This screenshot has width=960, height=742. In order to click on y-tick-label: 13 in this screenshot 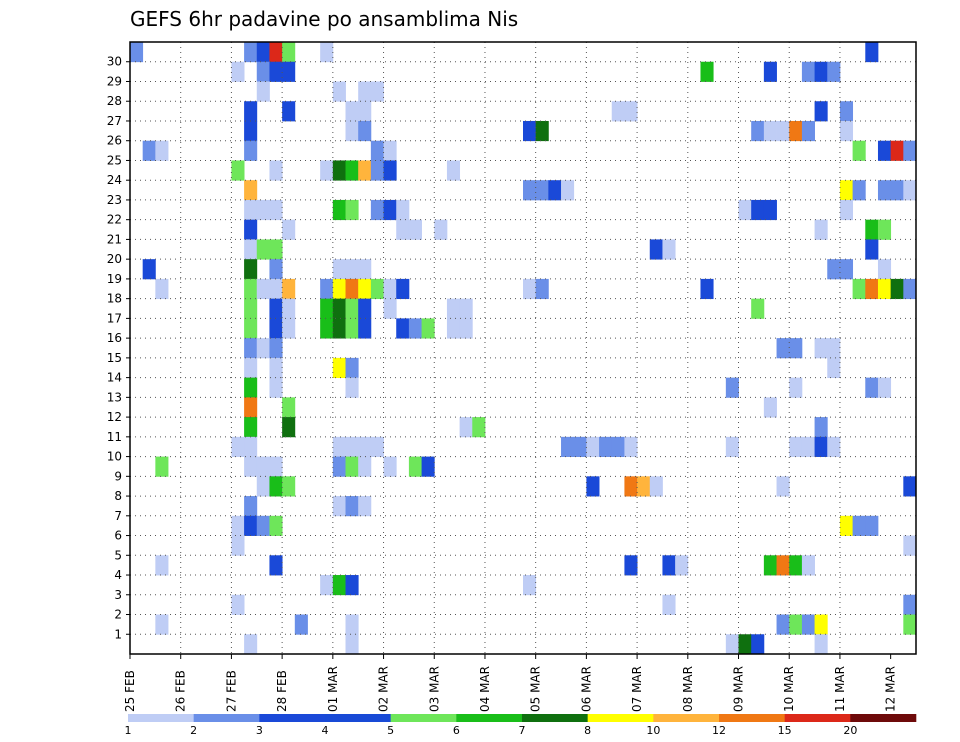, I will do `click(114, 397)`.